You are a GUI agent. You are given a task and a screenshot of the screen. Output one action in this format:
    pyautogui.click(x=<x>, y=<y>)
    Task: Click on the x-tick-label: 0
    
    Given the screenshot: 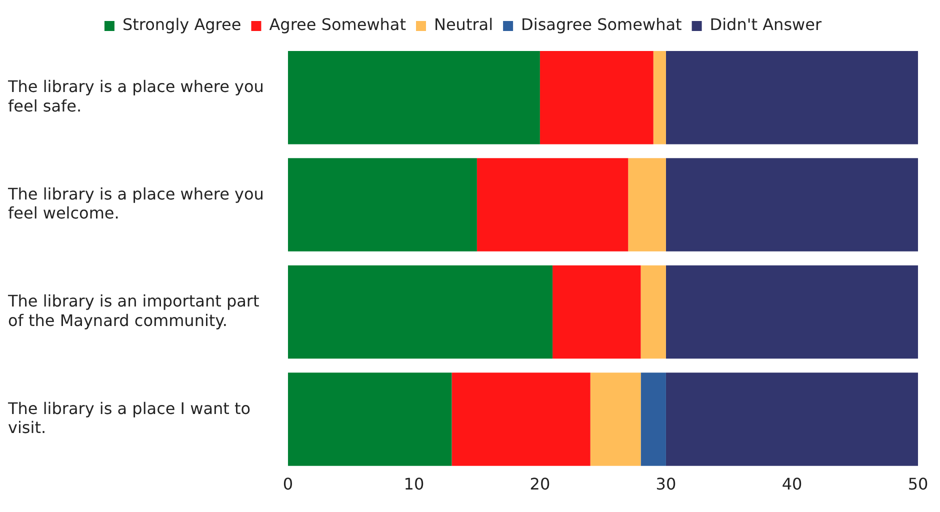 What is the action you would take?
    pyautogui.click(x=288, y=484)
    